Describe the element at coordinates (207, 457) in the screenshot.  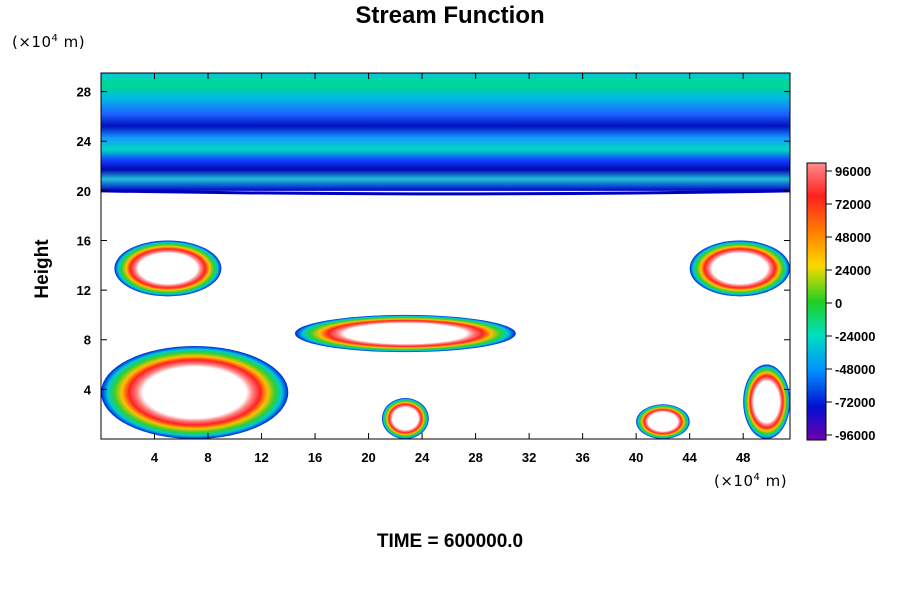
I see `x-tick-label: 8` at that location.